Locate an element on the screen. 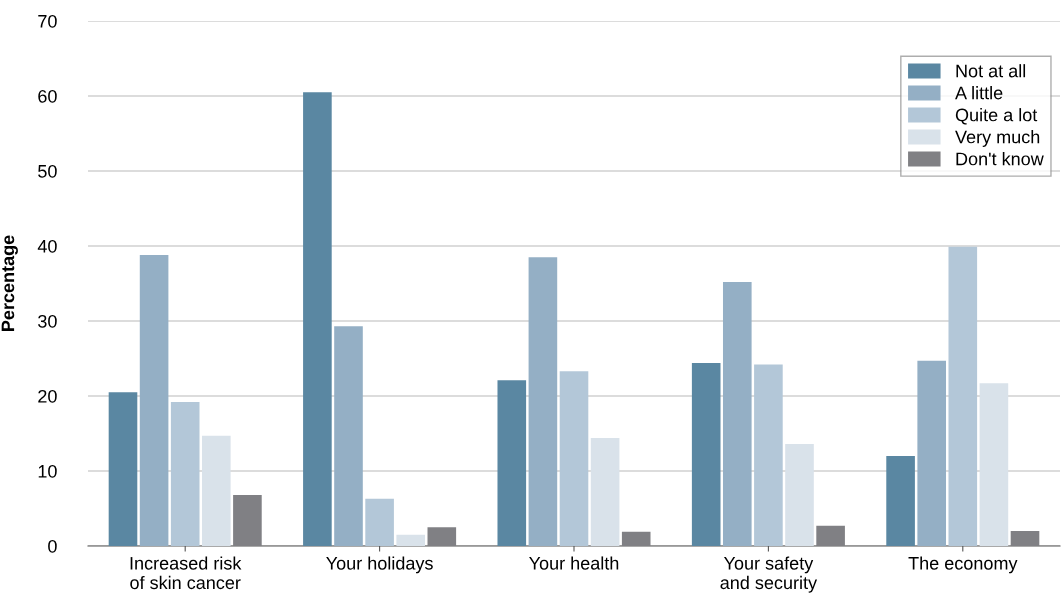 Image resolution: width=1064 pixels, height=605 pixels. y-tick-label: 30 is located at coordinates (47, 321).